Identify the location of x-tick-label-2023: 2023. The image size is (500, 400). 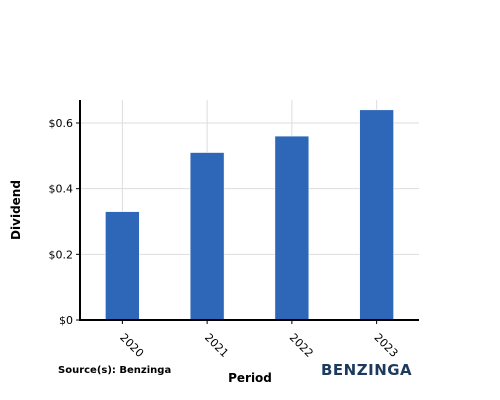
(386, 345).